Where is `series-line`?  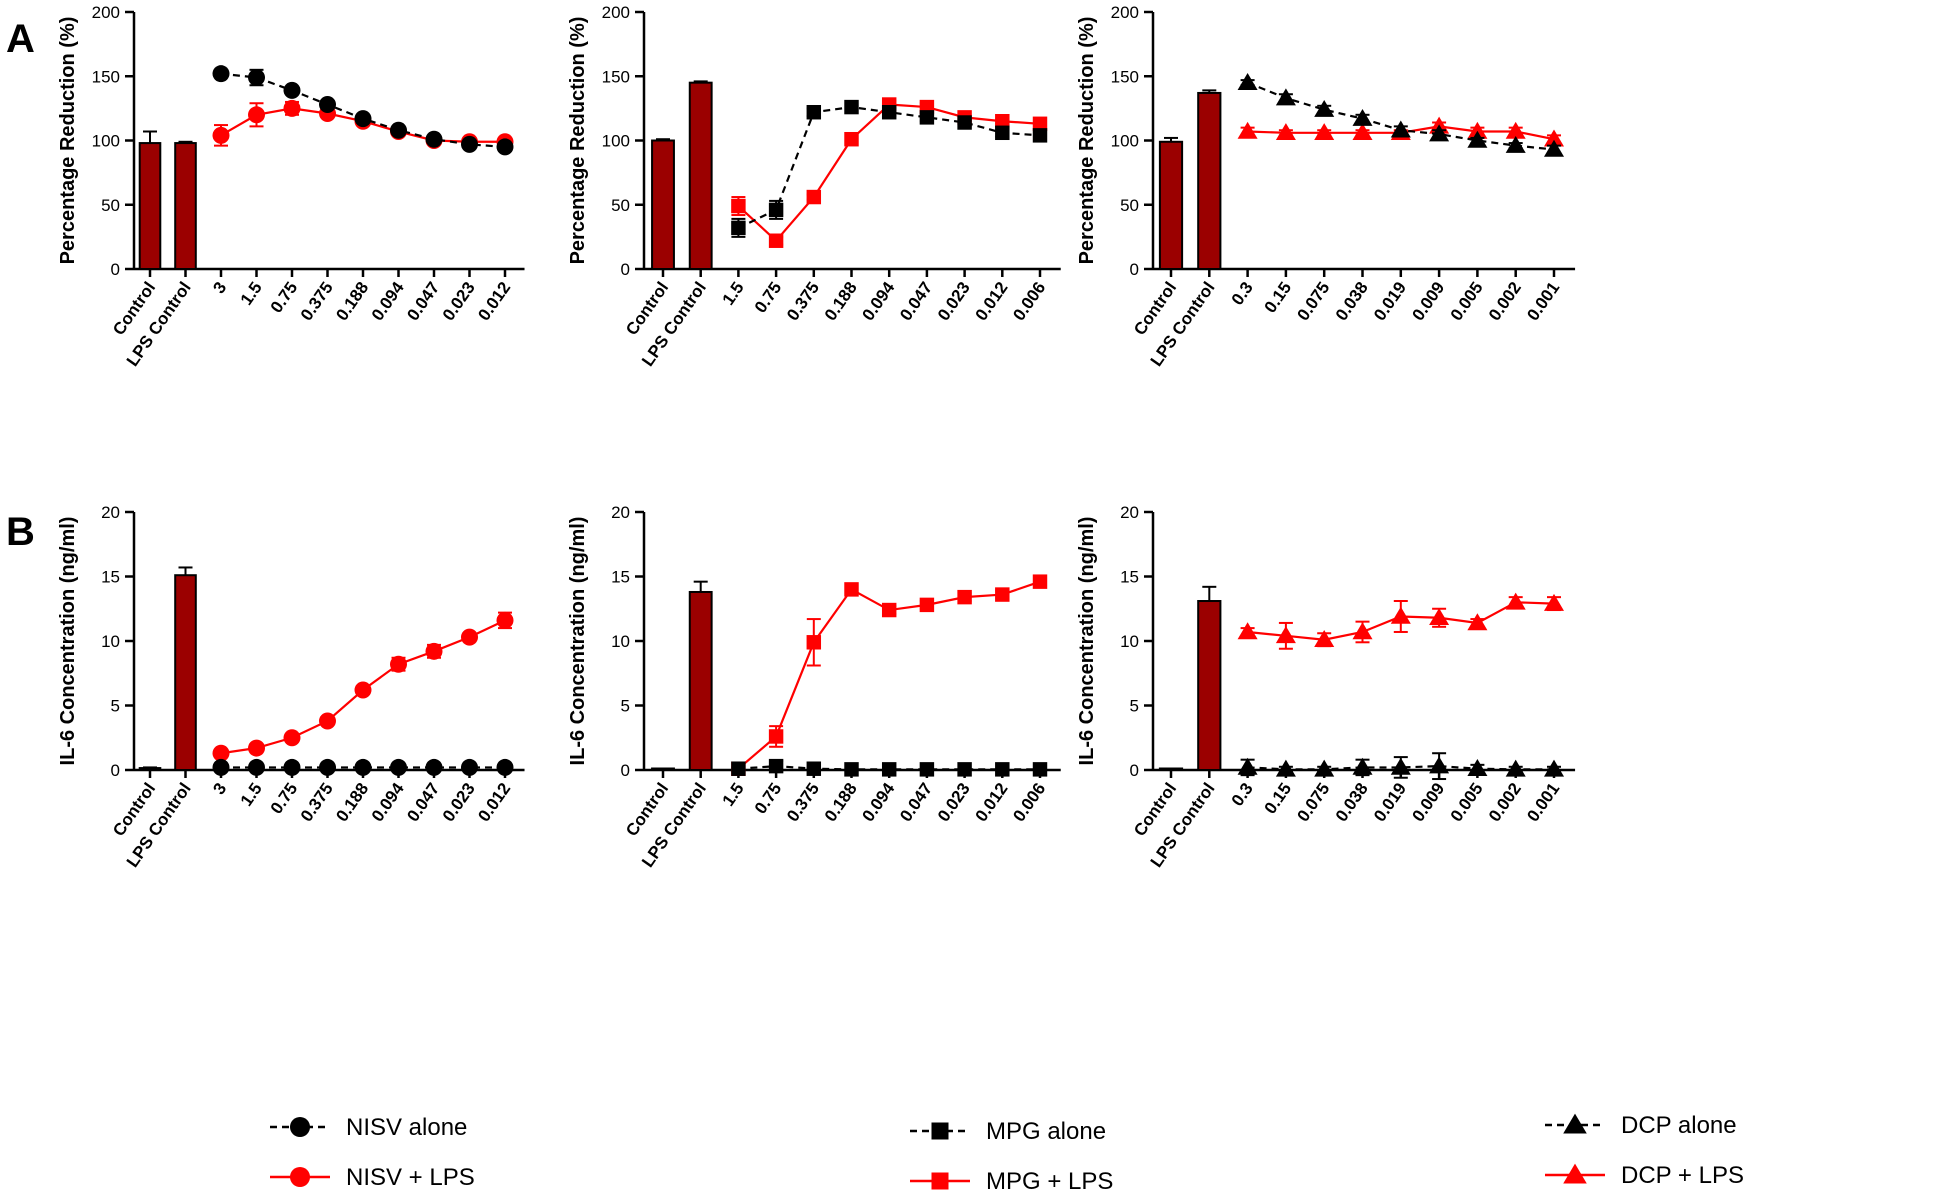 series-line is located at coordinates (889, 173).